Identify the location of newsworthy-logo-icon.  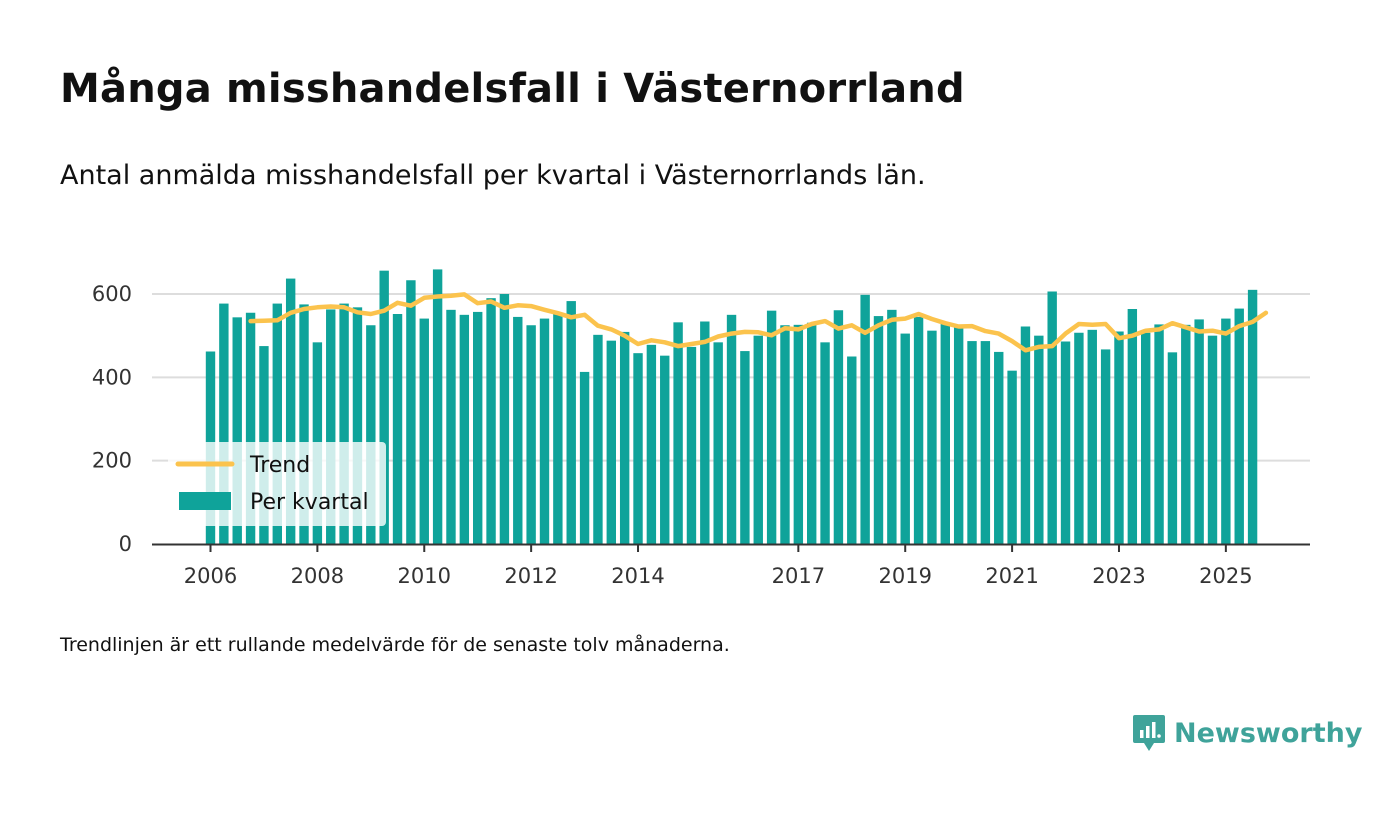
(1149, 733).